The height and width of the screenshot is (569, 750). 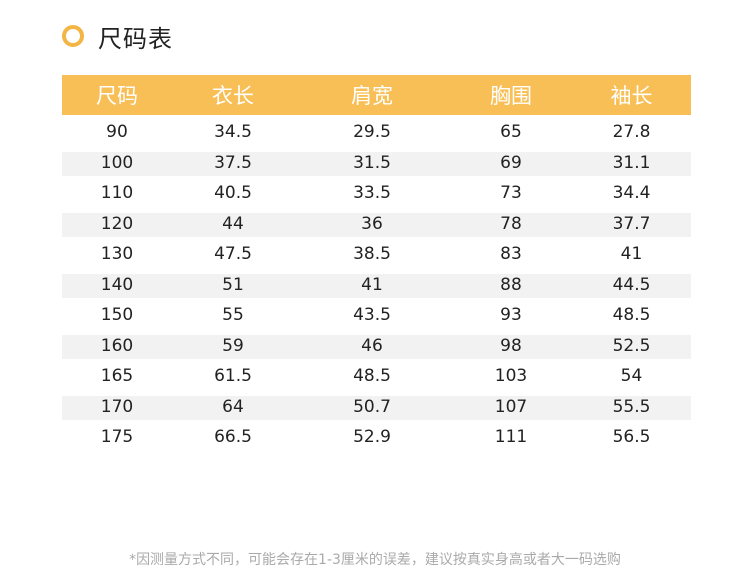 I want to click on table-row: 110 40.5 33.5 73 34.4, so click(x=376, y=194).